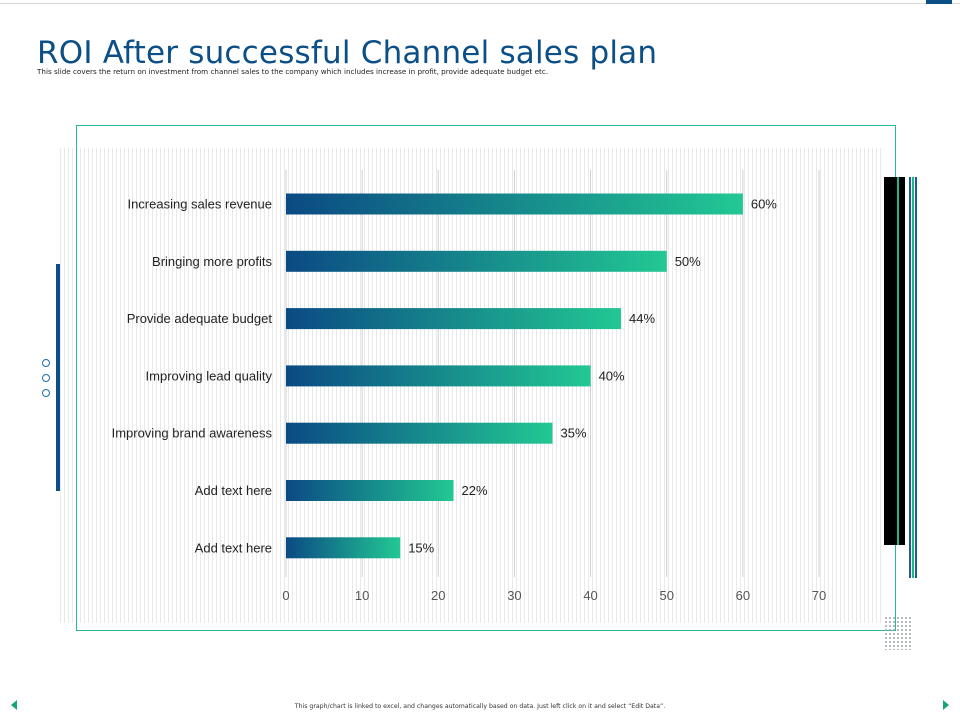 This screenshot has height=720, width=960. What do you see at coordinates (438, 595) in the screenshot?
I see `x-tick-label: 20` at bounding box center [438, 595].